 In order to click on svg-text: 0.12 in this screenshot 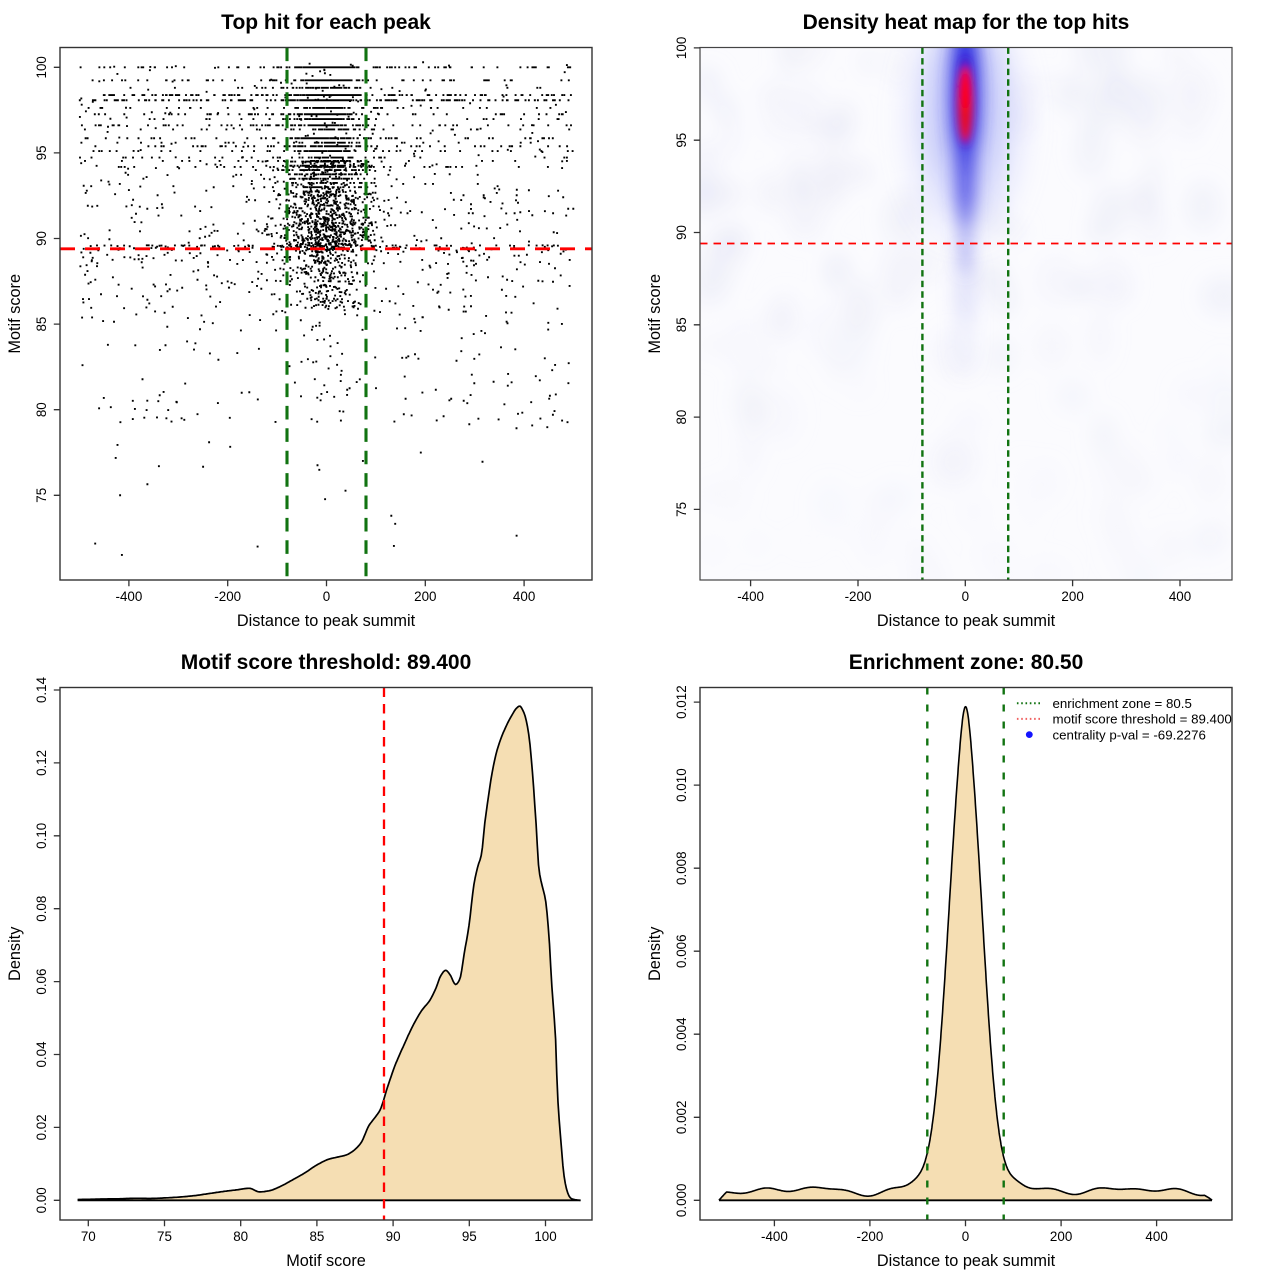, I will do `click(41, 763)`.